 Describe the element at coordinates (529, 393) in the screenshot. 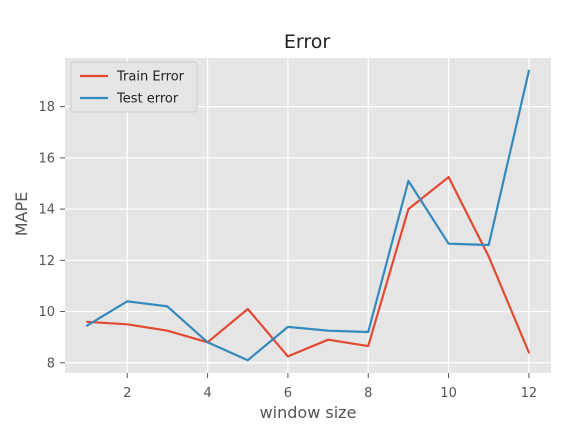

I see `x-tick-label: 12` at that location.